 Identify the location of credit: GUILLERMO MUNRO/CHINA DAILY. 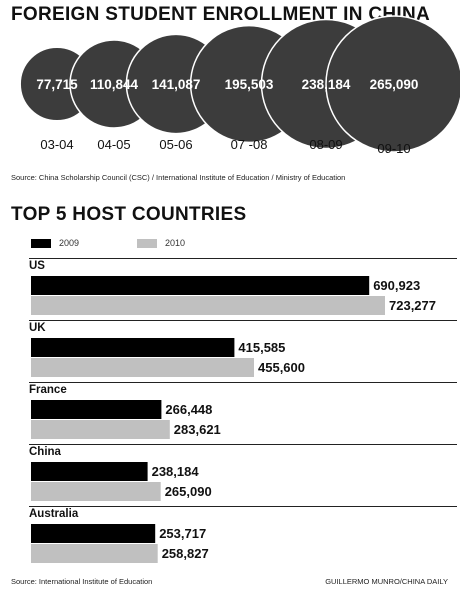
(386, 581).